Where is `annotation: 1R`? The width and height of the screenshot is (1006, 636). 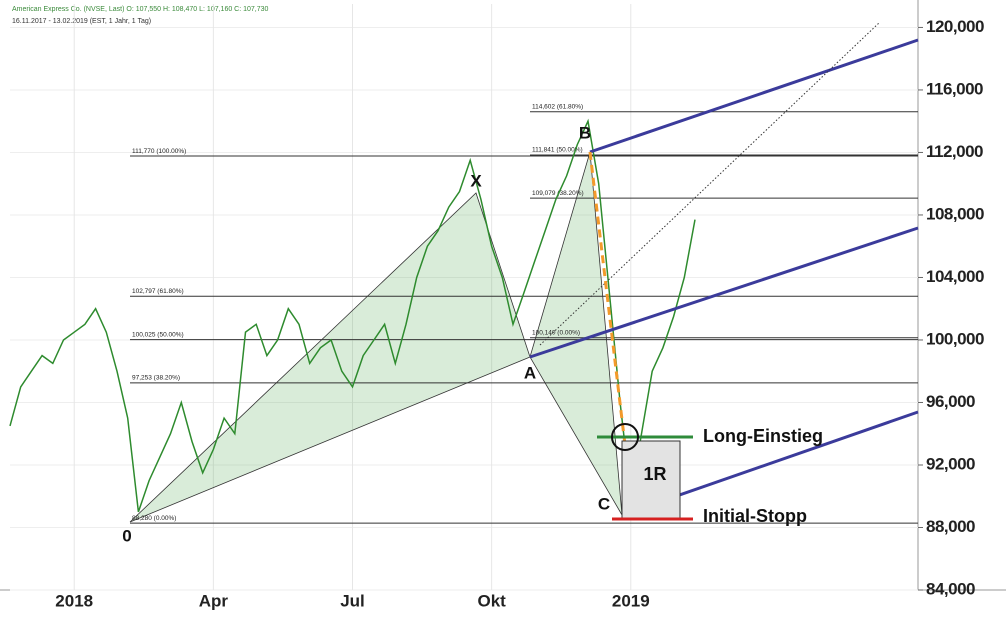
annotation: 1R is located at coordinates (654, 474).